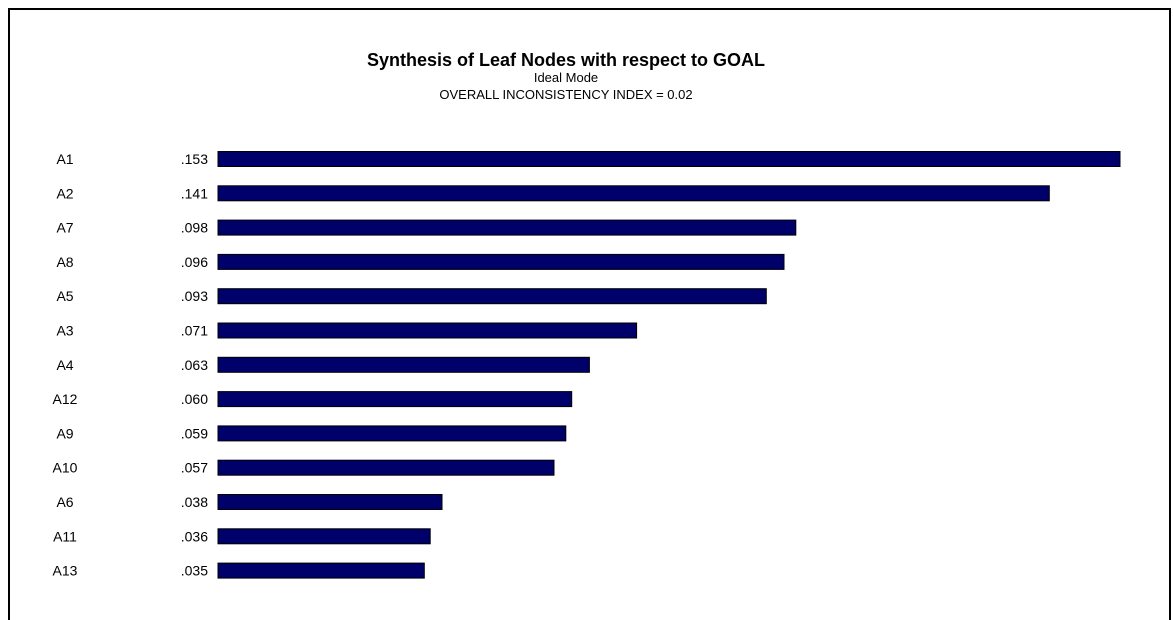  I want to click on value-label-a8: .096, so click(194, 262).